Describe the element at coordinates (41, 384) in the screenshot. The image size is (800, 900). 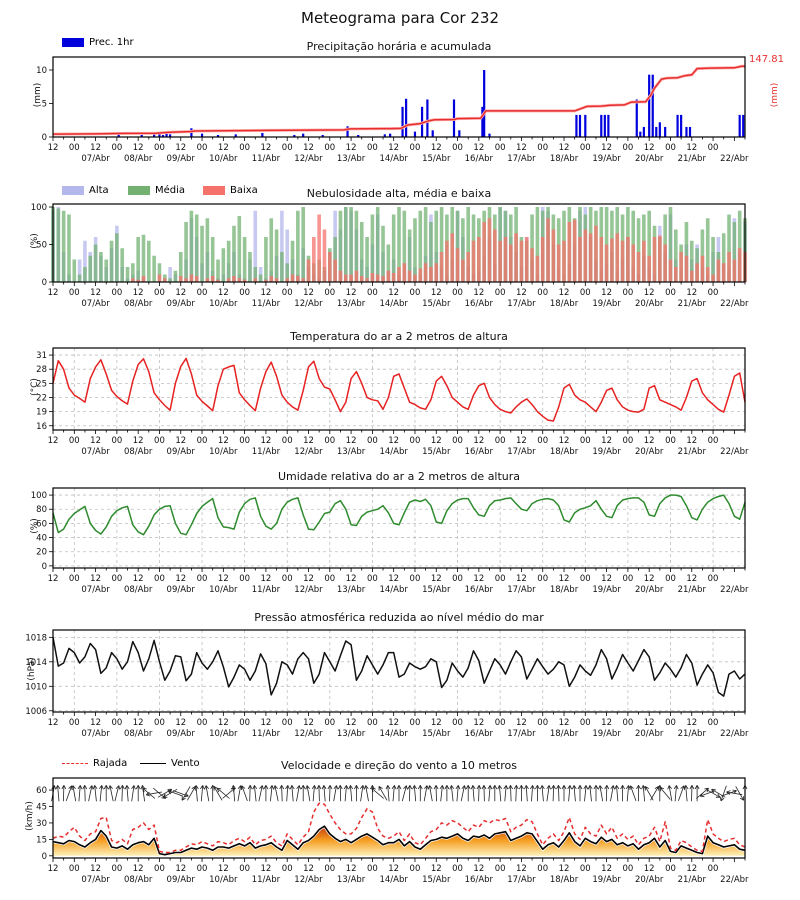
I see `y-tick-label: 25` at that location.